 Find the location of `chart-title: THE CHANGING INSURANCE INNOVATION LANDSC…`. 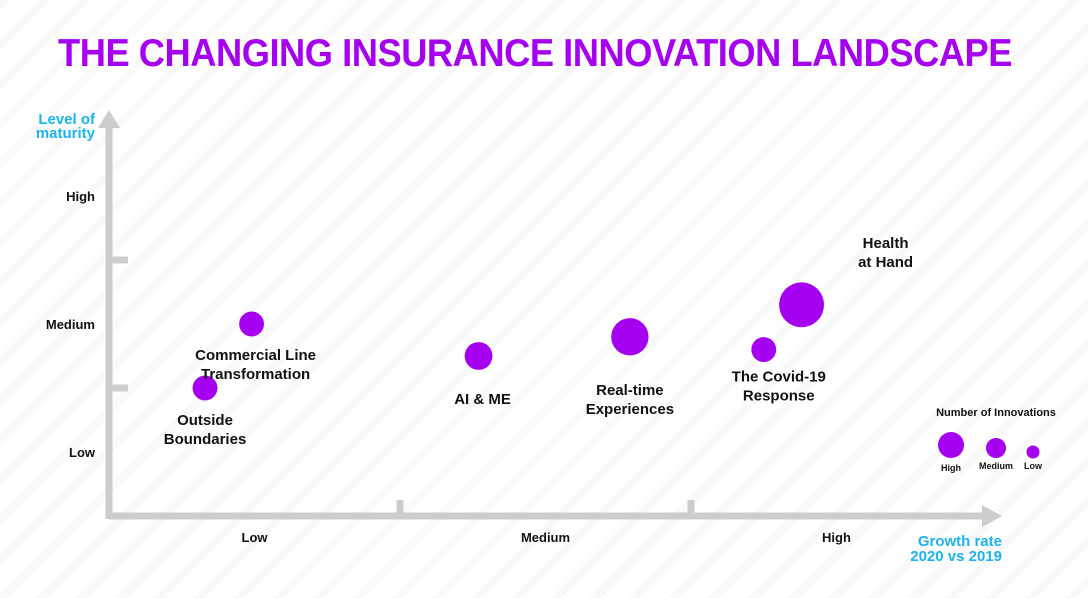

chart-title: THE CHANGING INSURANCE INNOVATION LANDSC… is located at coordinates (535, 53).